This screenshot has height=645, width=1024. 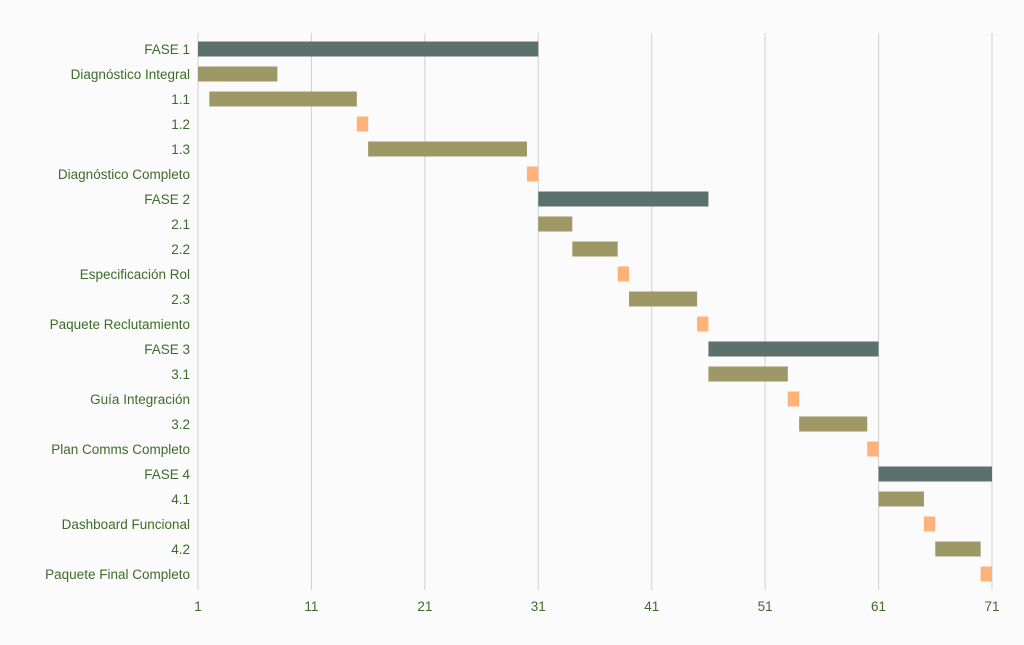 I want to click on task-label: 2.1, so click(x=180, y=224).